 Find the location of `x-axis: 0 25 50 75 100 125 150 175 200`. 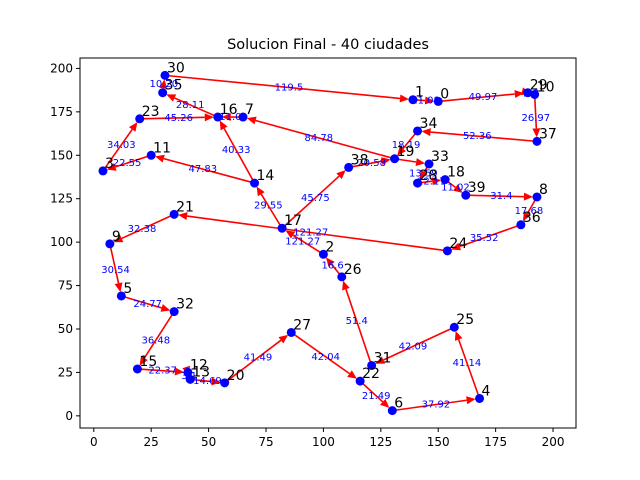

x-axis: 0 25 50 75 100 125 150 175 200 is located at coordinates (327, 438).